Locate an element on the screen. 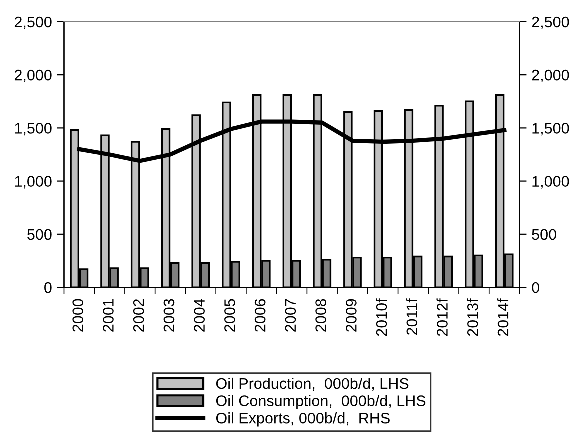 The image size is (584, 439). x-tick-label: 2001 is located at coordinates (108, 315).